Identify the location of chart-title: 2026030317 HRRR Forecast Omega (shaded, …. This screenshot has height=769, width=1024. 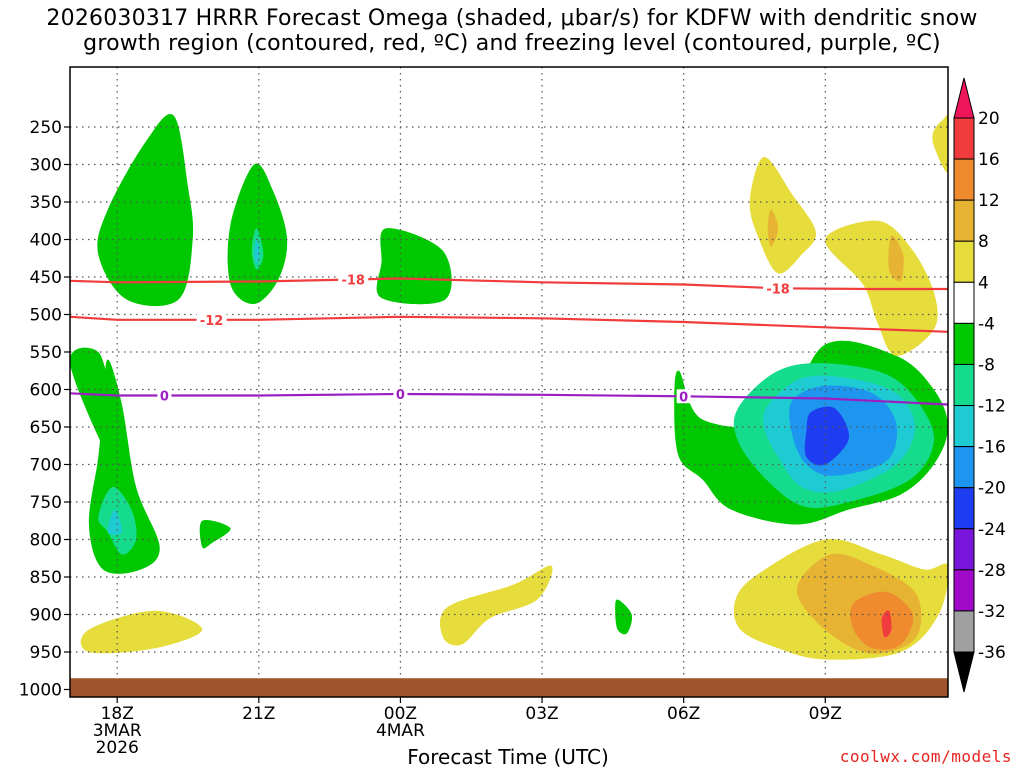
(512, 31).